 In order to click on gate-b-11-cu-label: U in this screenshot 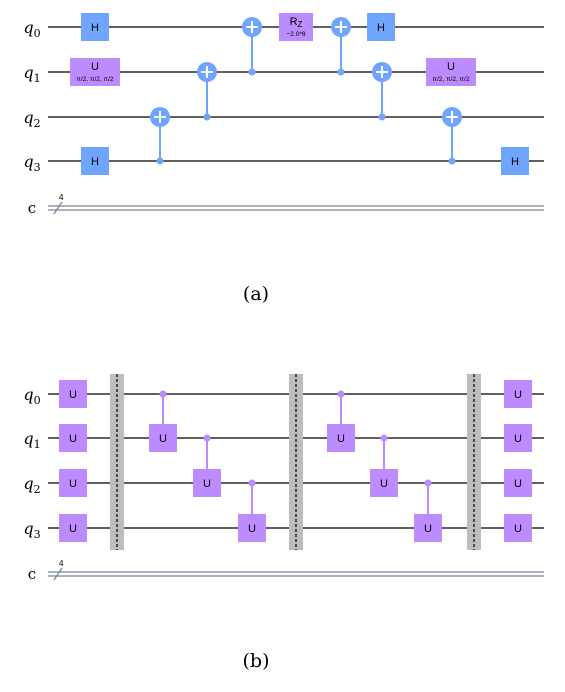, I will do `click(428, 529)`.